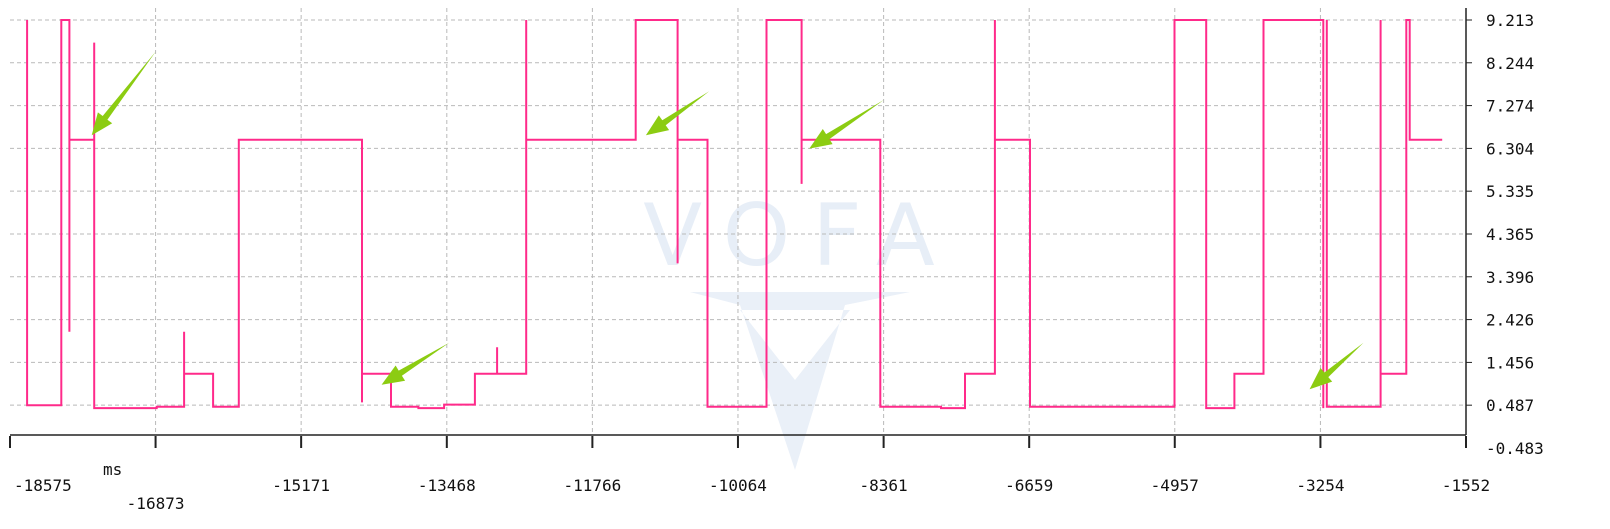 The height and width of the screenshot is (529, 1610). Describe the element at coordinates (1029, 485) in the screenshot. I see `x-tick-label: -6659` at that location.